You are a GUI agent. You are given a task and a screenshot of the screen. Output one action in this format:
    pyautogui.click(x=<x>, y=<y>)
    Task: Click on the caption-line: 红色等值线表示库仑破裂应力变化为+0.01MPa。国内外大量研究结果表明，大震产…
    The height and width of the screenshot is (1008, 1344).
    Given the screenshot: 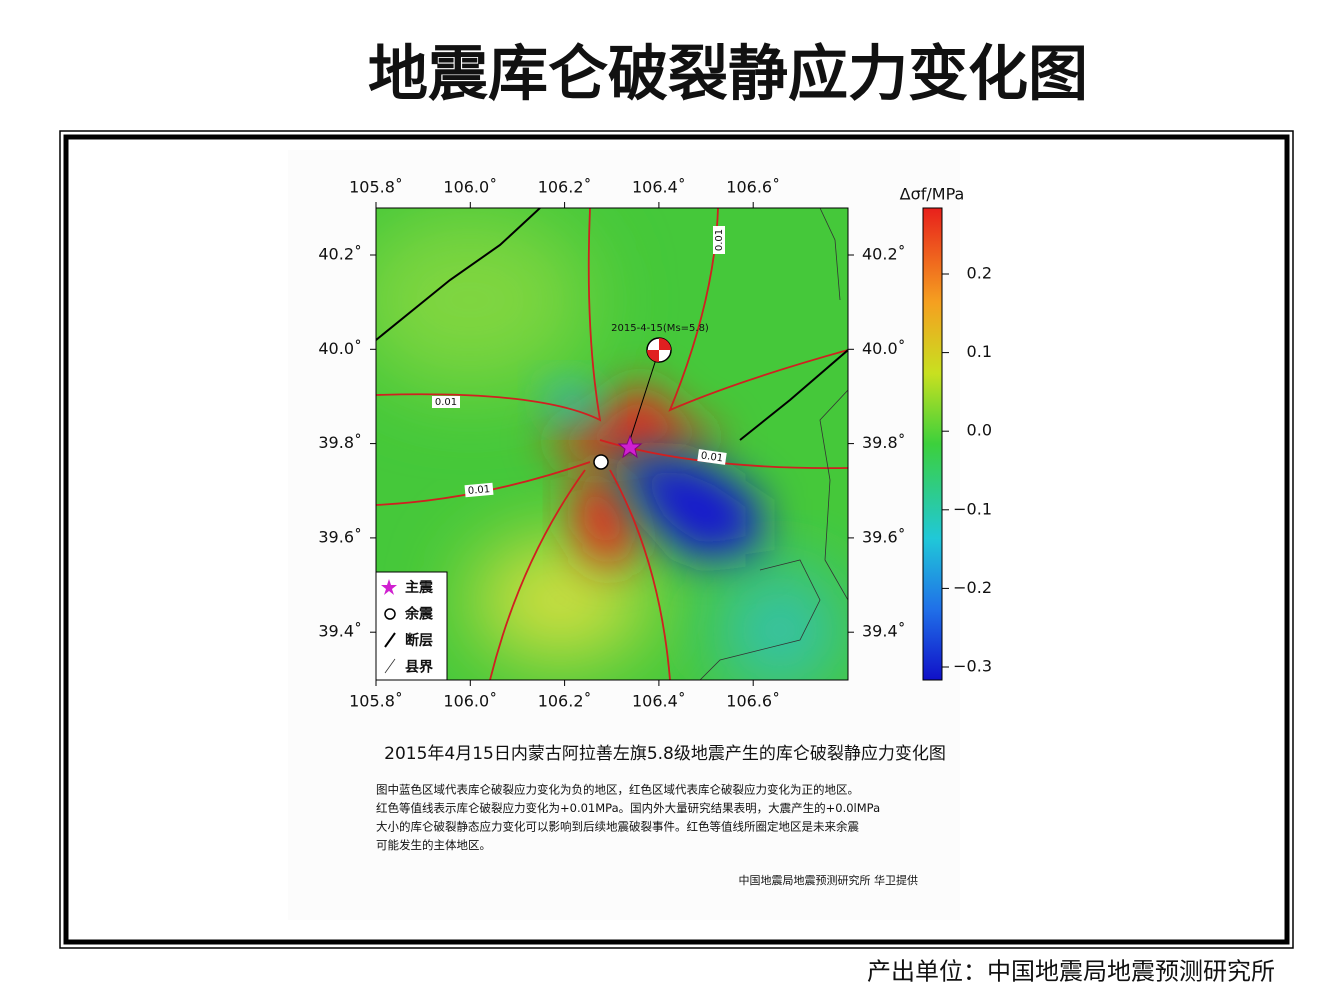 What is the action you would take?
    pyautogui.click(x=628, y=808)
    